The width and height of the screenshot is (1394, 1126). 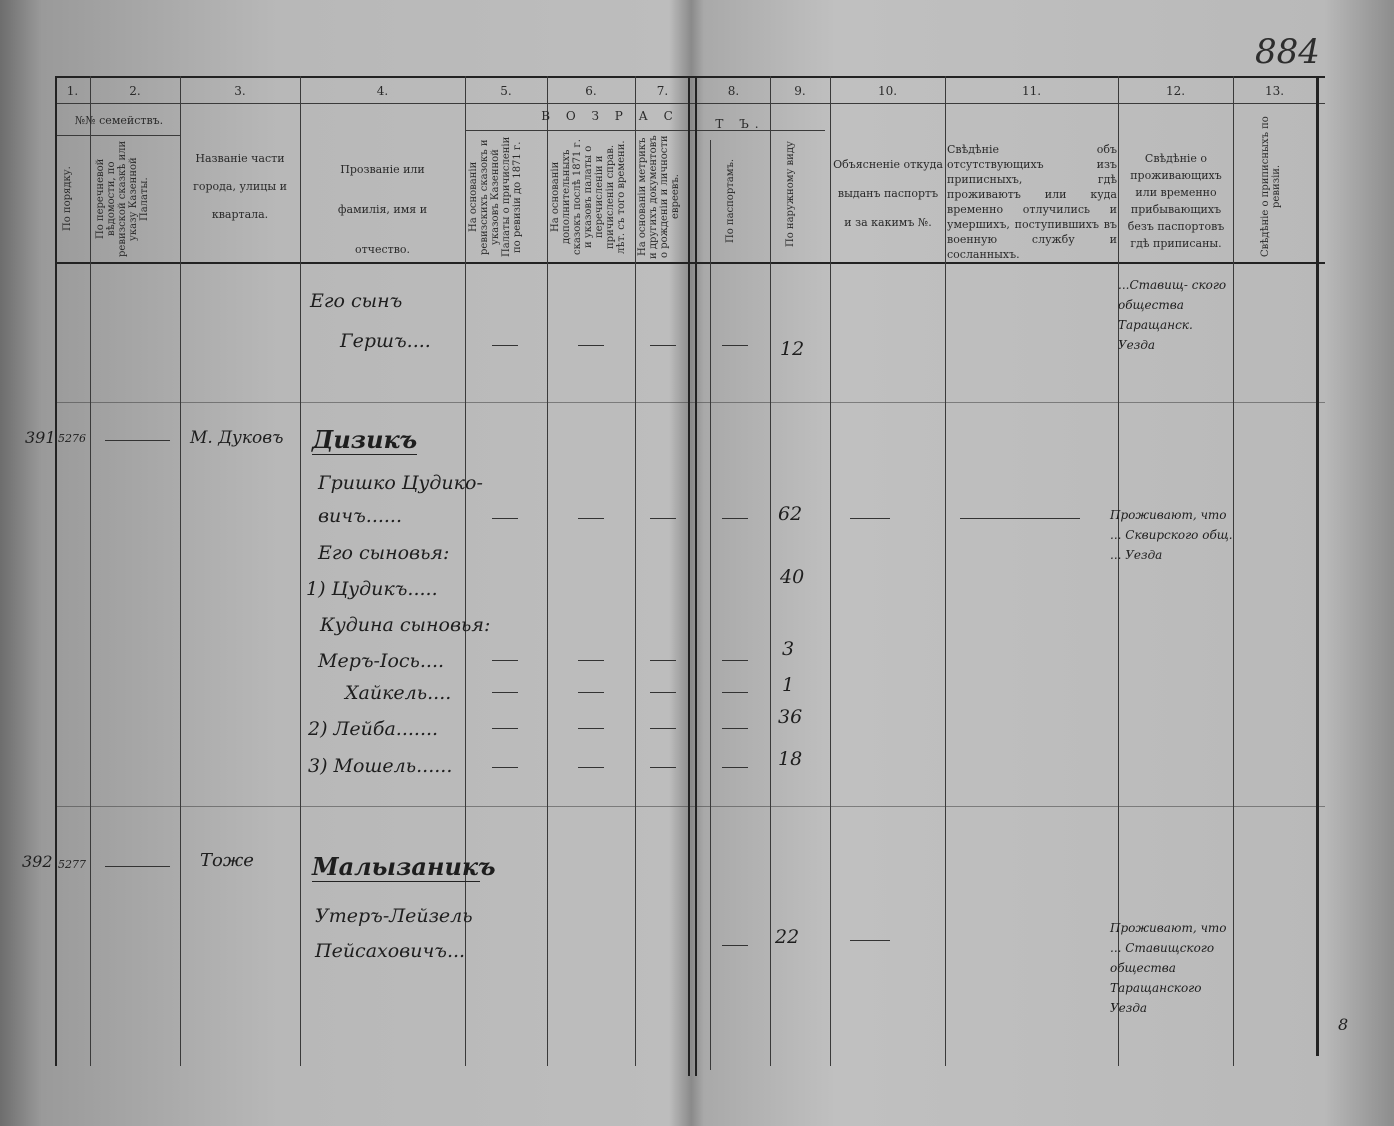 What do you see at coordinates (792, 349) in the screenshot?
I see `age-value: 12` at bounding box center [792, 349].